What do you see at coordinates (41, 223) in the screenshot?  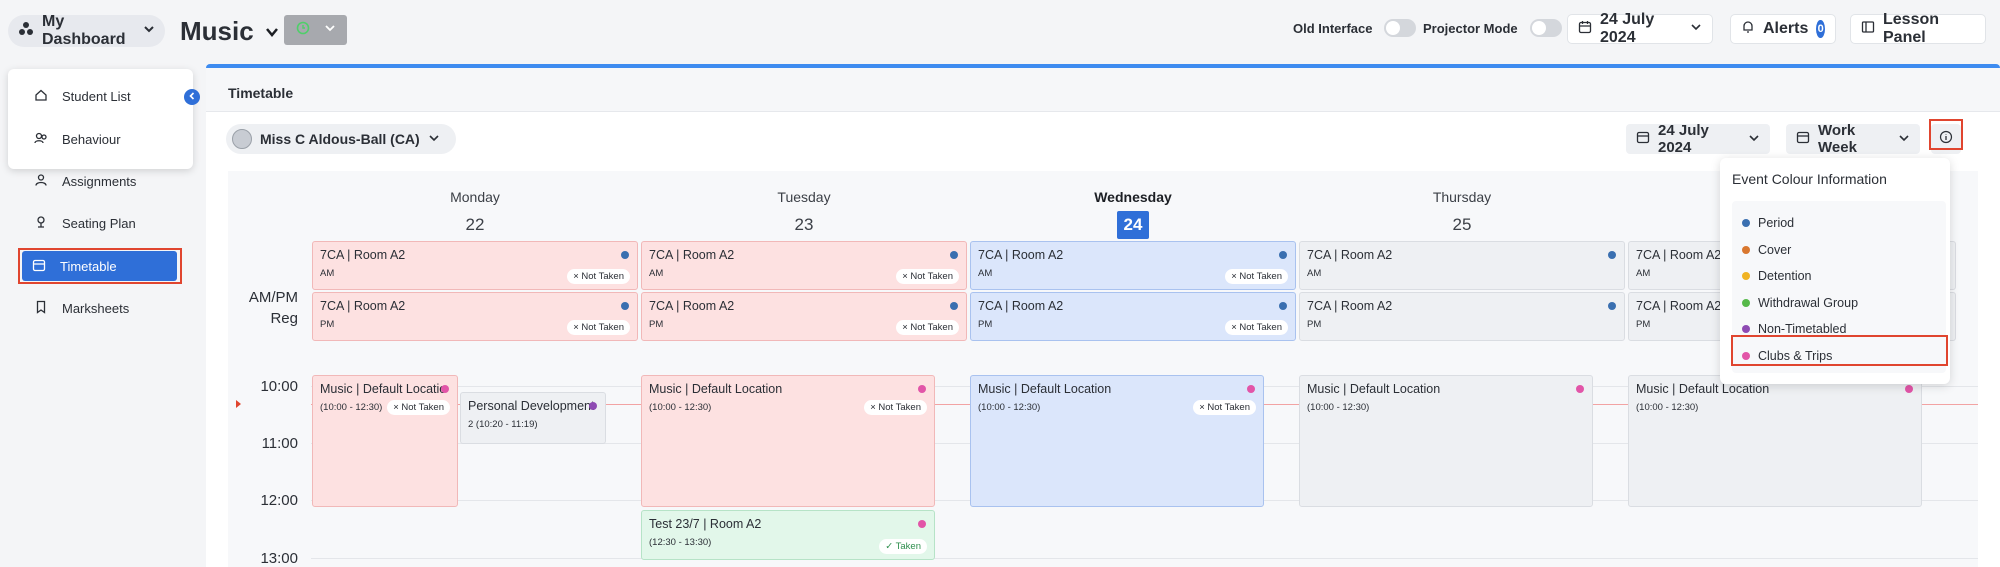 I see `seat-icon` at bounding box center [41, 223].